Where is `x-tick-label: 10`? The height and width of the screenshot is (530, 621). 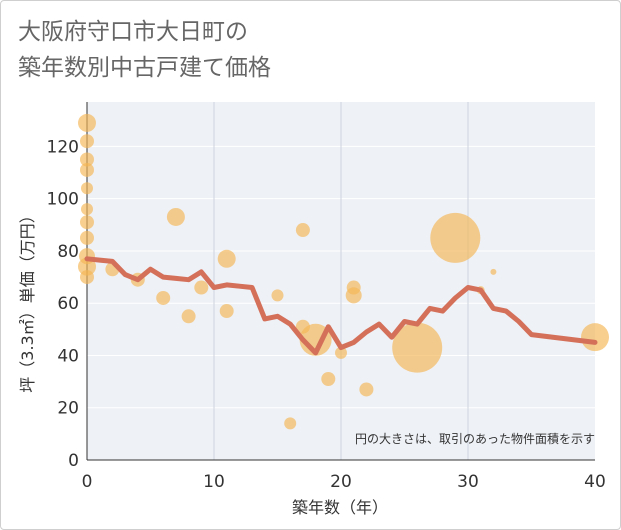
x-tick-label: 10 is located at coordinates (214, 482).